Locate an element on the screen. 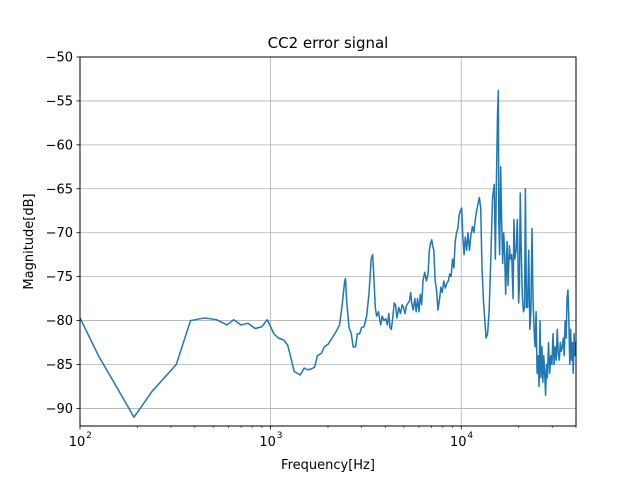 The height and width of the screenshot is (478, 640). y-tick-label: −70 is located at coordinates (59, 233).